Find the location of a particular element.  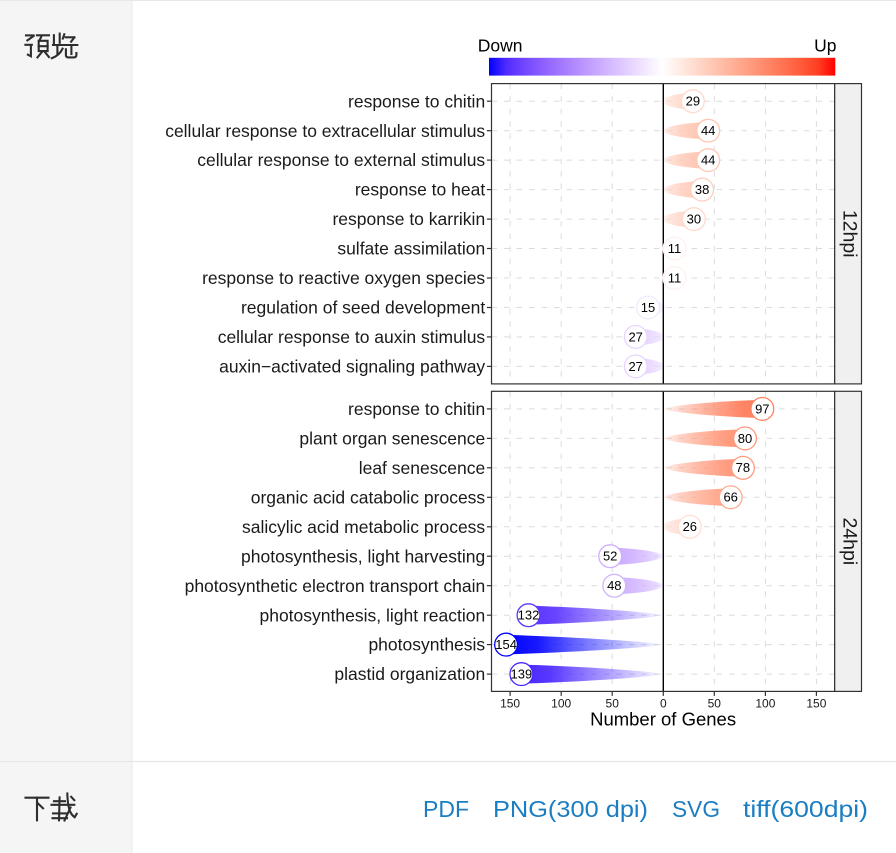

svg-text: 12hpi is located at coordinates (850, 234).